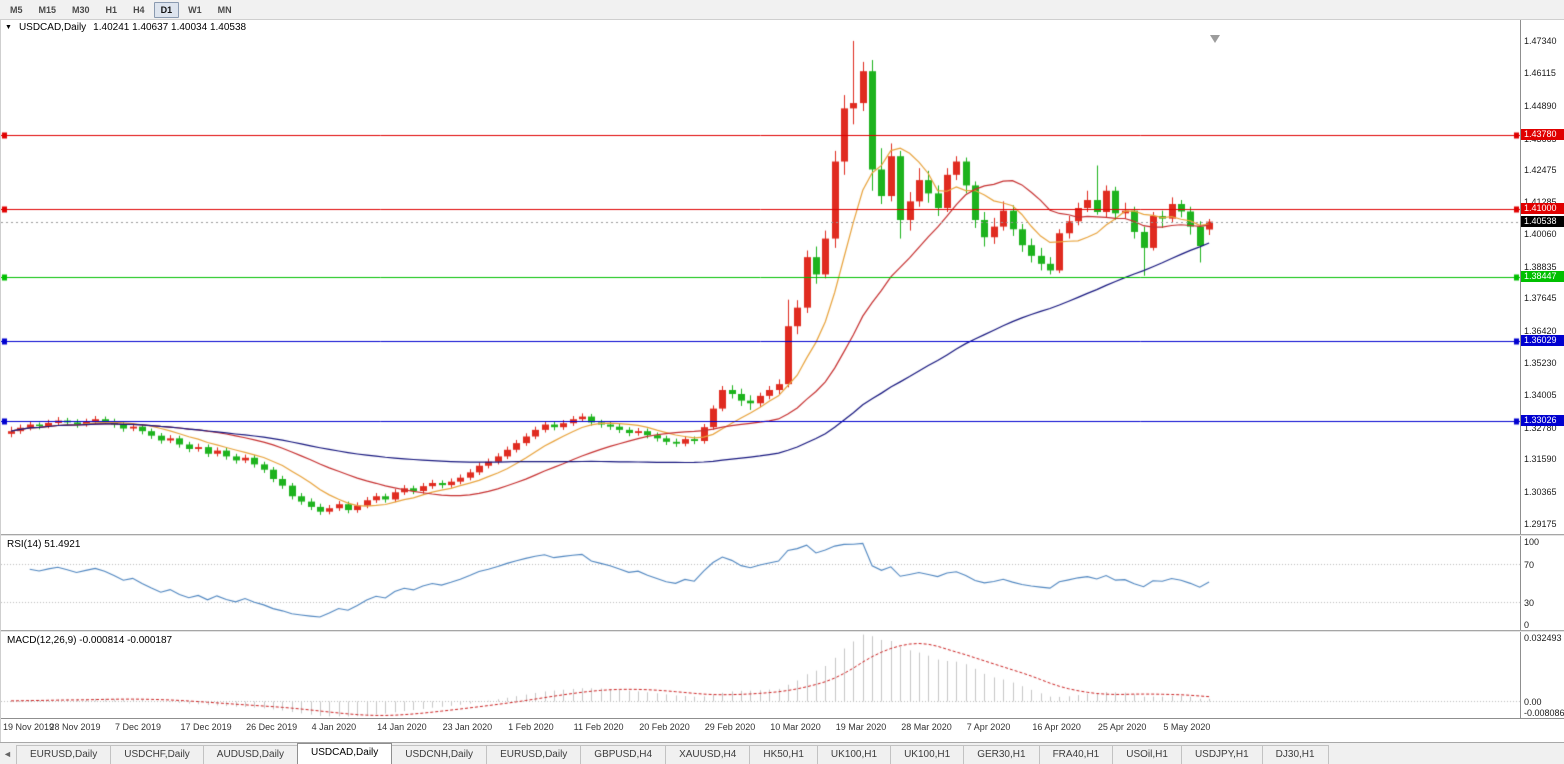  I want to click on rsi-level-label: 0, so click(1527, 625).